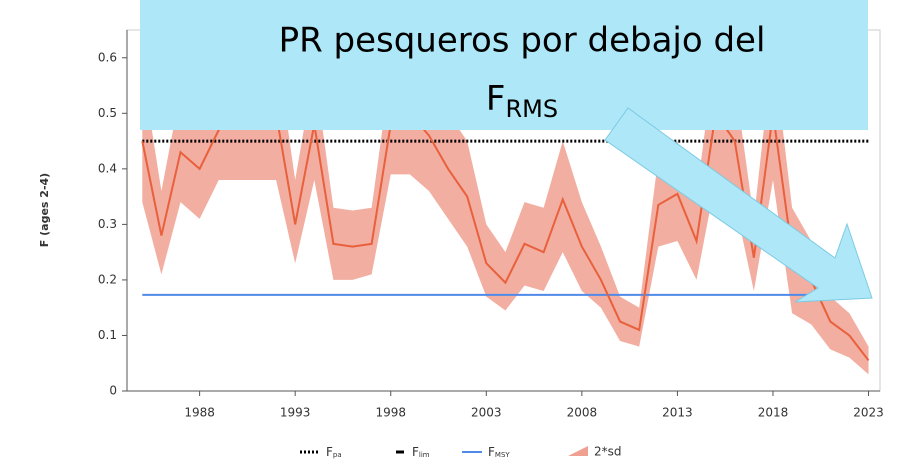 The image size is (904, 476). I want to click on x-tick-label: 1988, so click(199, 413).